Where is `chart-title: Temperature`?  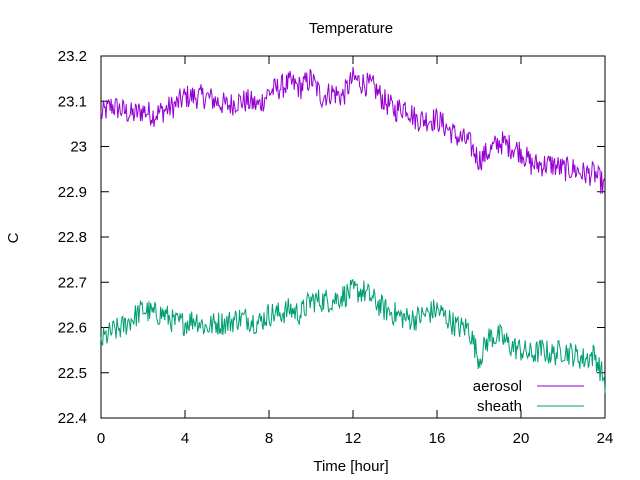
chart-title: Temperature is located at coordinates (351, 28).